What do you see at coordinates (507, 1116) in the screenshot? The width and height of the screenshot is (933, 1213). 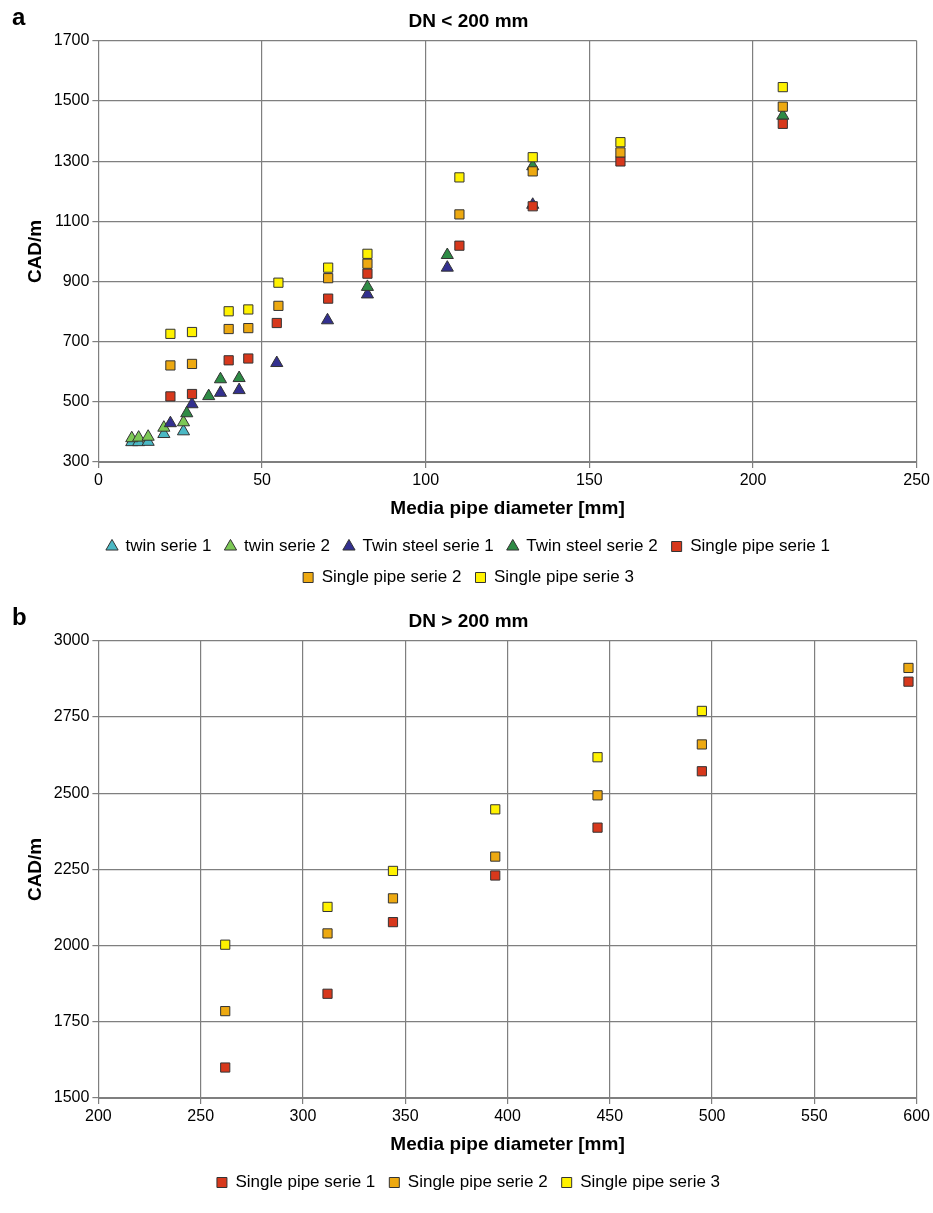 I see `x-tick-label: 400` at bounding box center [507, 1116].